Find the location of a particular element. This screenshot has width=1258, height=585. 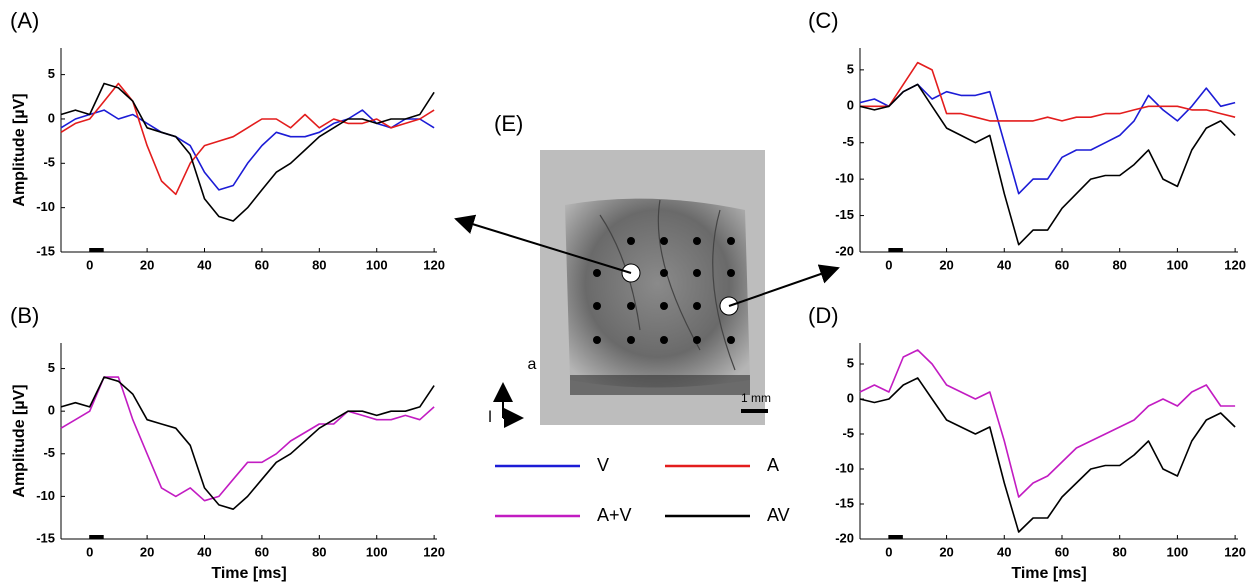

panel-label: (E) is located at coordinates (508, 123).